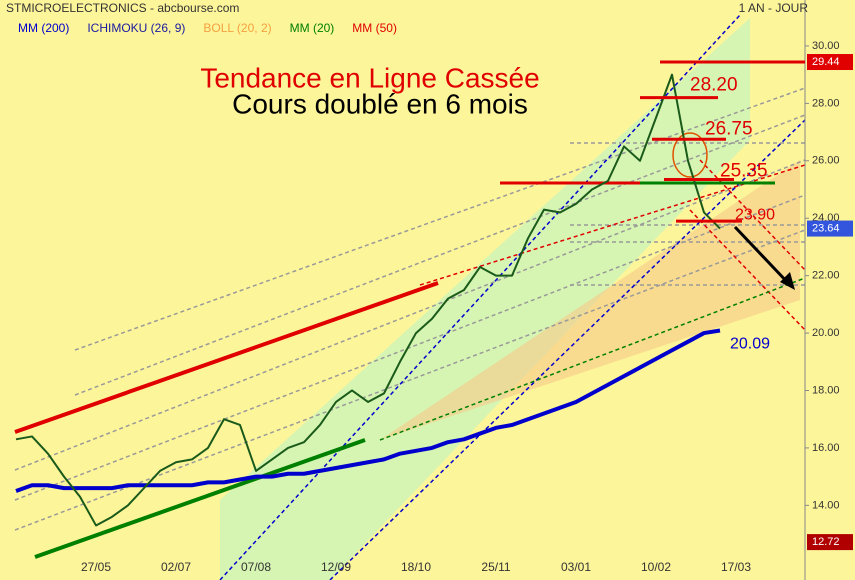  Describe the element at coordinates (826, 448) in the screenshot. I see `y-tick-label: 16.00` at that location.